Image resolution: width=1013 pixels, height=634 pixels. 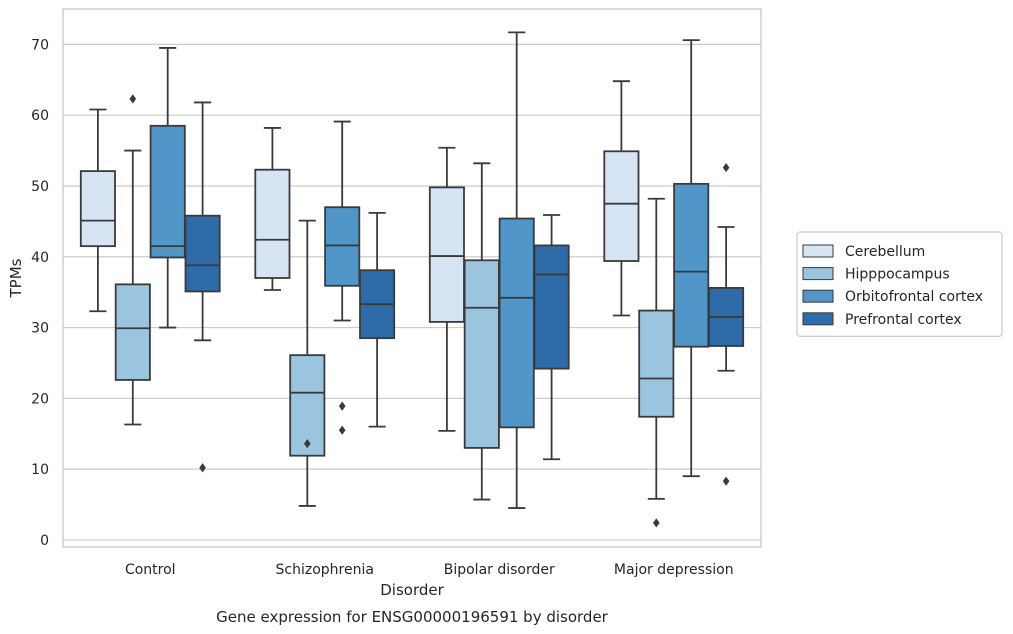 I want to click on x-axis-label: Disorder, so click(x=412, y=590).